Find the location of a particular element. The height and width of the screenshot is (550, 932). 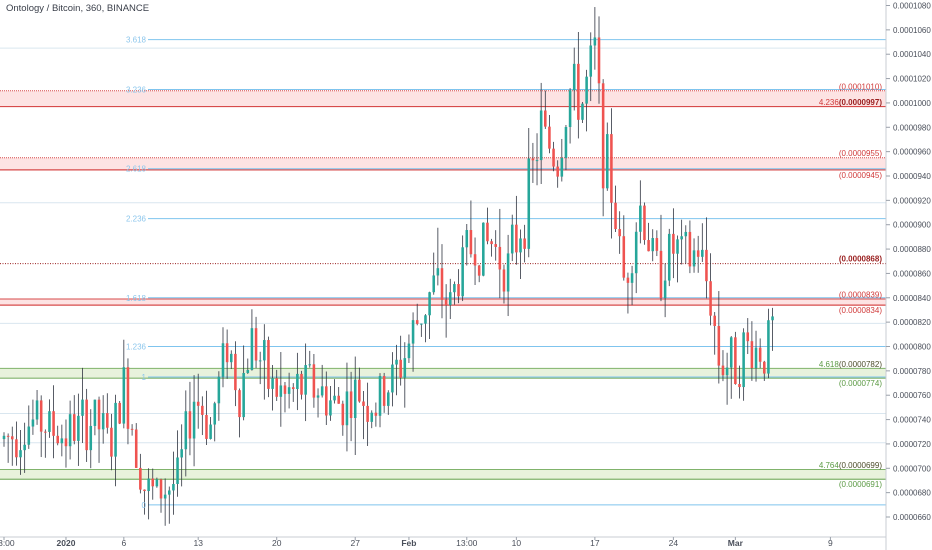

support-zone is located at coordinates (443, 474).